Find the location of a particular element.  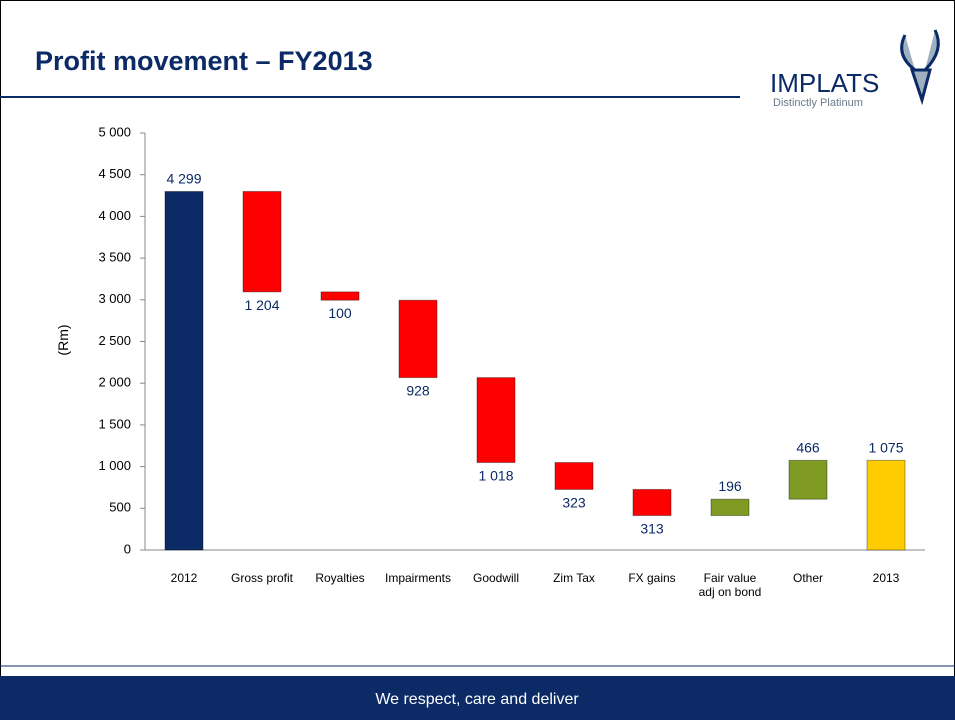

y-tick-label: 2 000 is located at coordinates (114, 382).